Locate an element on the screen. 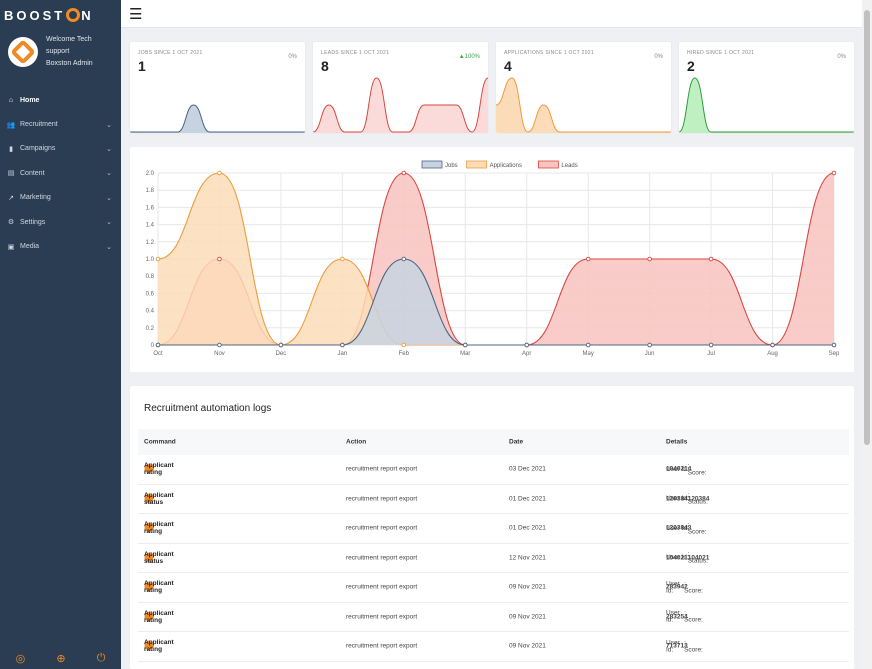  sidebar-item-label: Media is located at coordinates (30, 247).